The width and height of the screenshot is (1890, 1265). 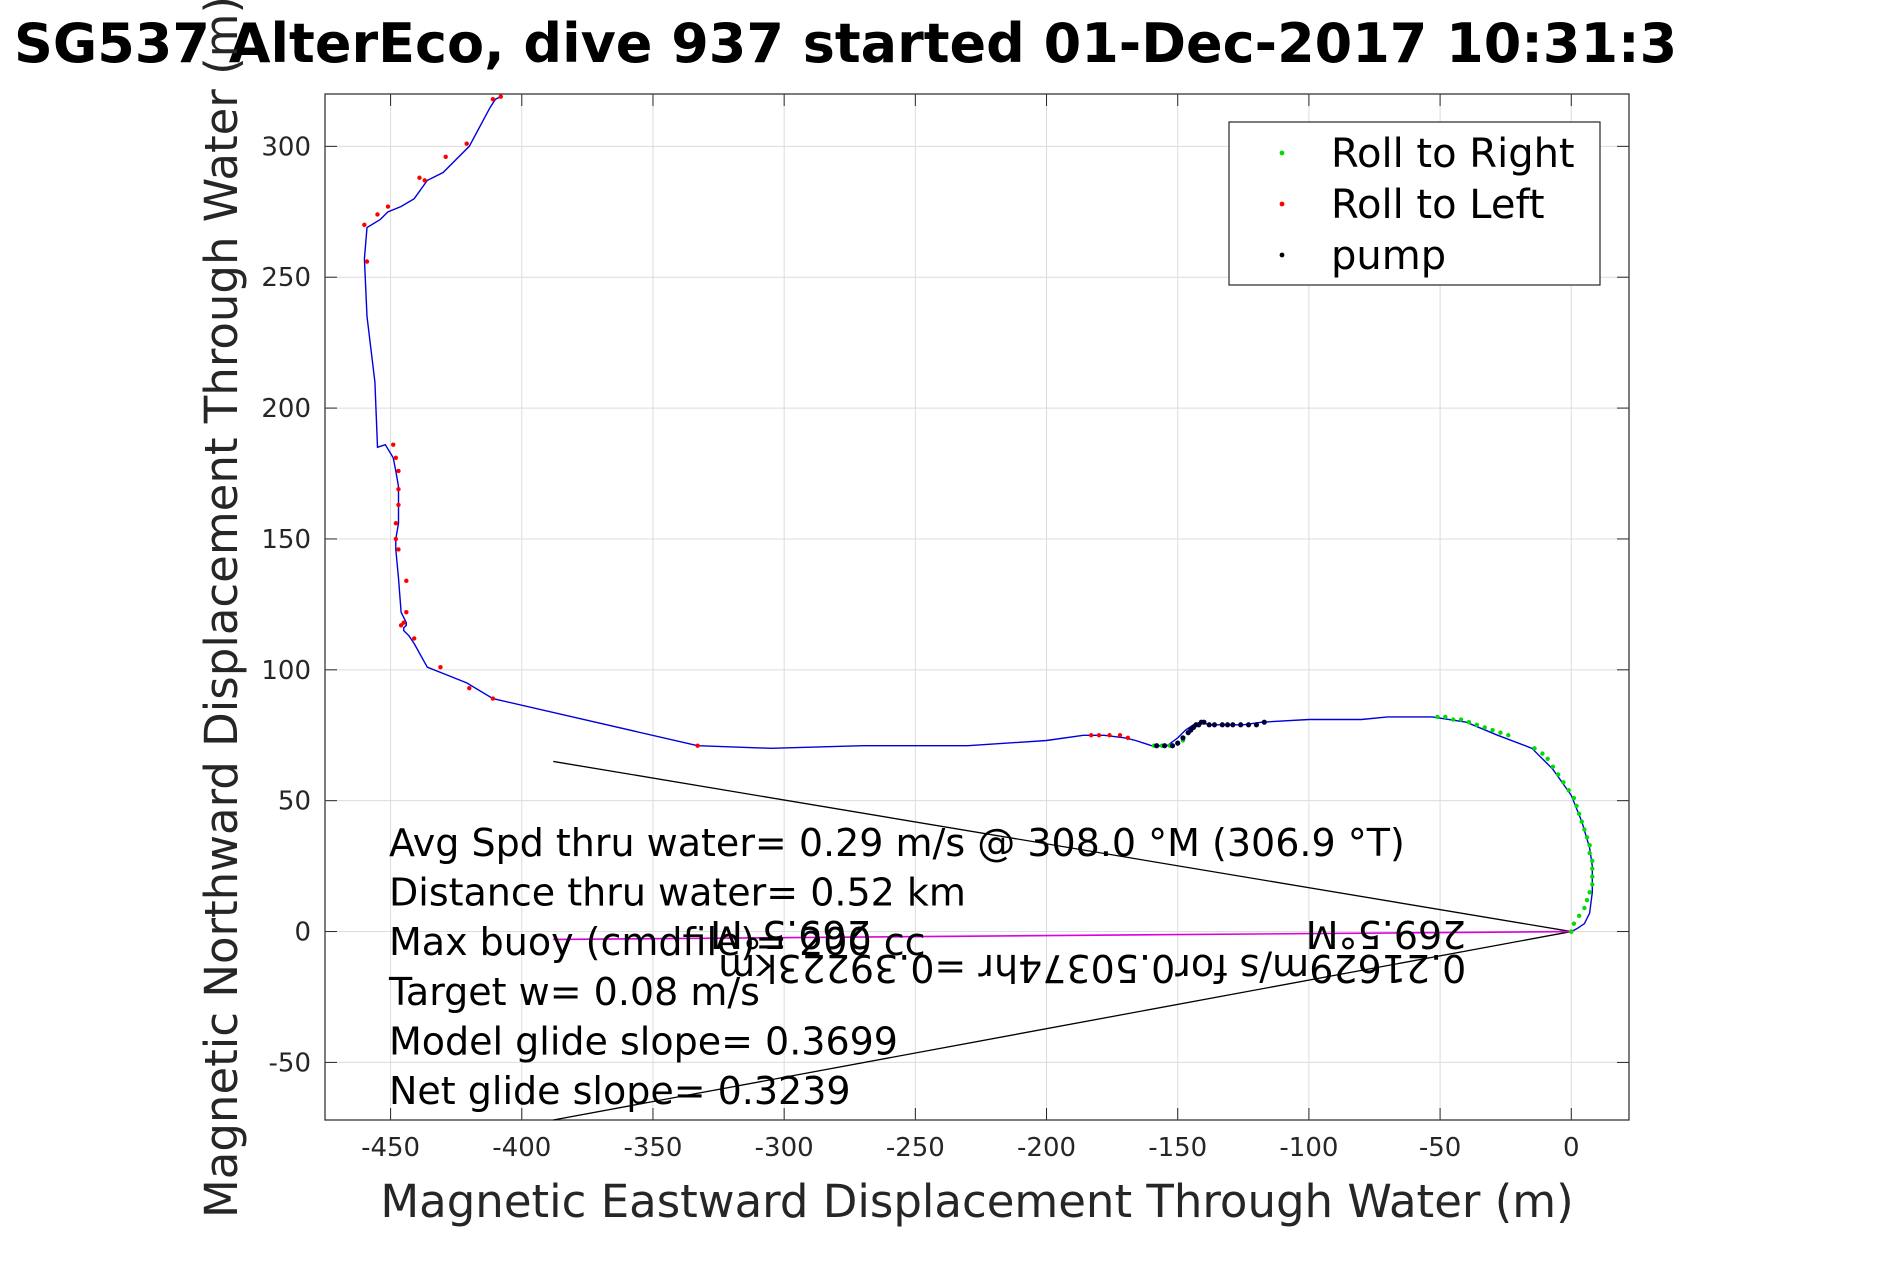 I want to click on stats-line: Max buoy (cmdfile)= 200 cc, so click(x=657, y=942).